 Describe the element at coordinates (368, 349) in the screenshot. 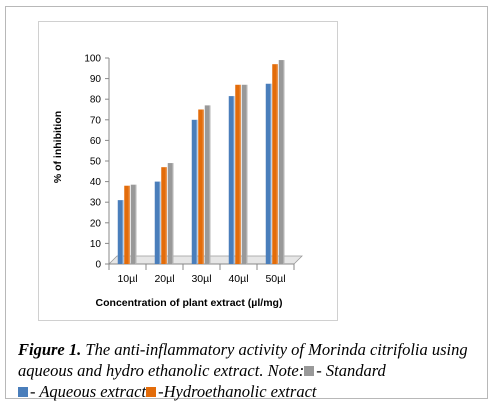

I see `caption-species: Morinda citrifolia` at that location.